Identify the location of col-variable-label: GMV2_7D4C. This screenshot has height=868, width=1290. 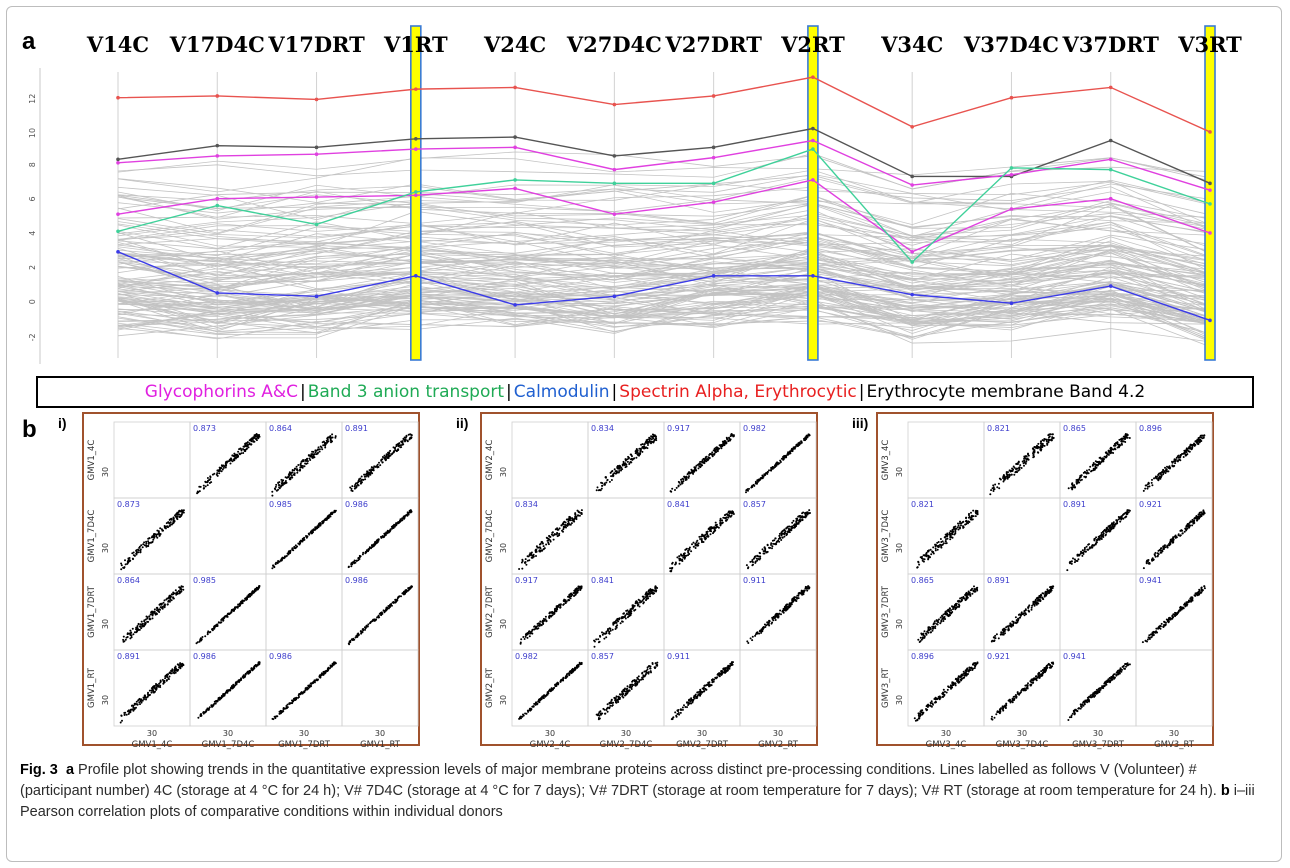
(626, 745).